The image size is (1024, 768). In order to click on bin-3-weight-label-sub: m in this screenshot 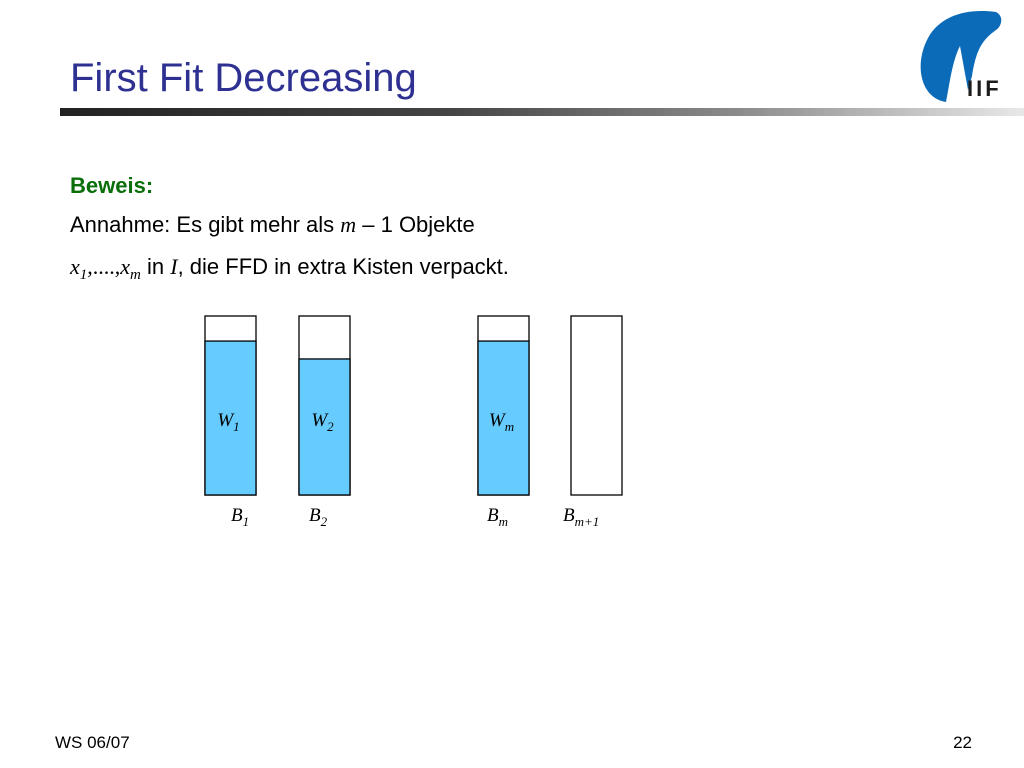, I will do `click(509, 426)`.